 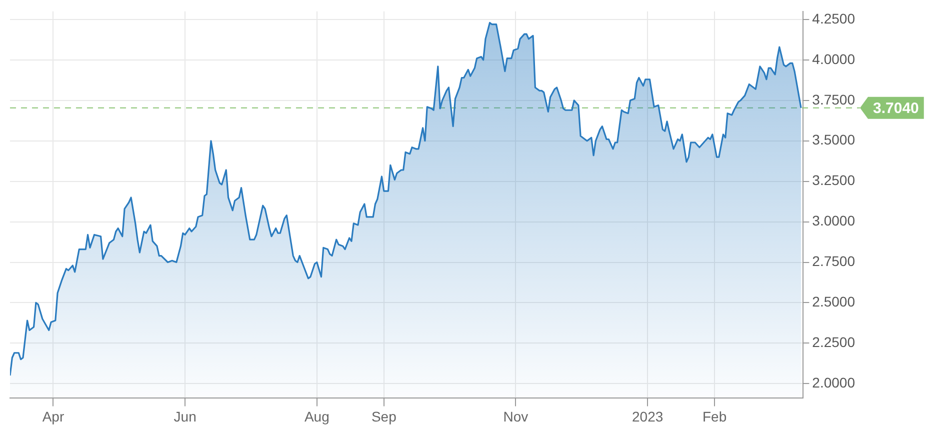 What do you see at coordinates (384, 416) in the screenshot?
I see `x-tick-label: Sep` at bounding box center [384, 416].